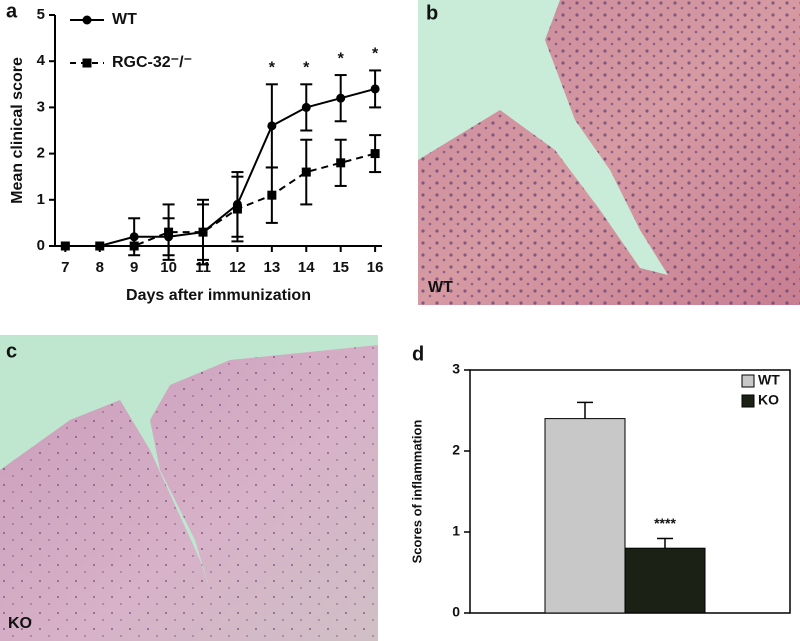 The width and height of the screenshot is (800, 641). I want to click on y-axis-title: Scores of inflammation, so click(416, 492).